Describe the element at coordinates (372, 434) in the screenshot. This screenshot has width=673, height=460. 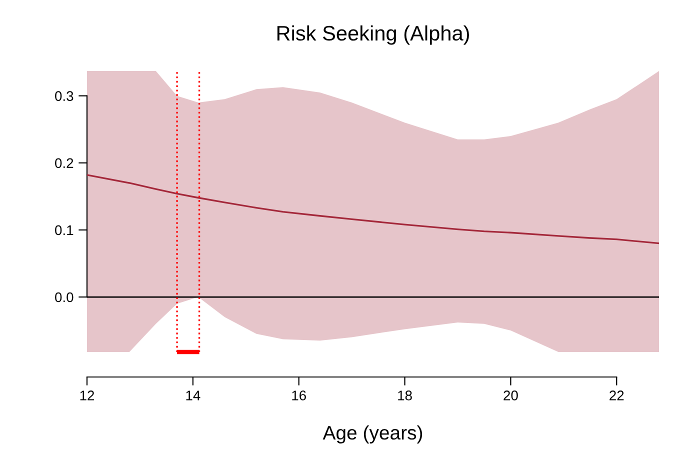
I see `x-axis-title: Age (years)` at that location.